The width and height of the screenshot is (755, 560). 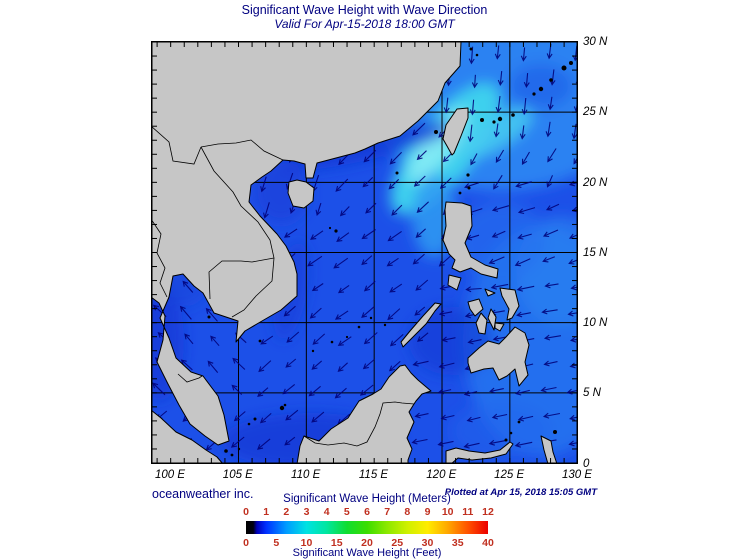 What do you see at coordinates (595, 112) in the screenshot?
I see `lat-label: 25 N` at bounding box center [595, 112].